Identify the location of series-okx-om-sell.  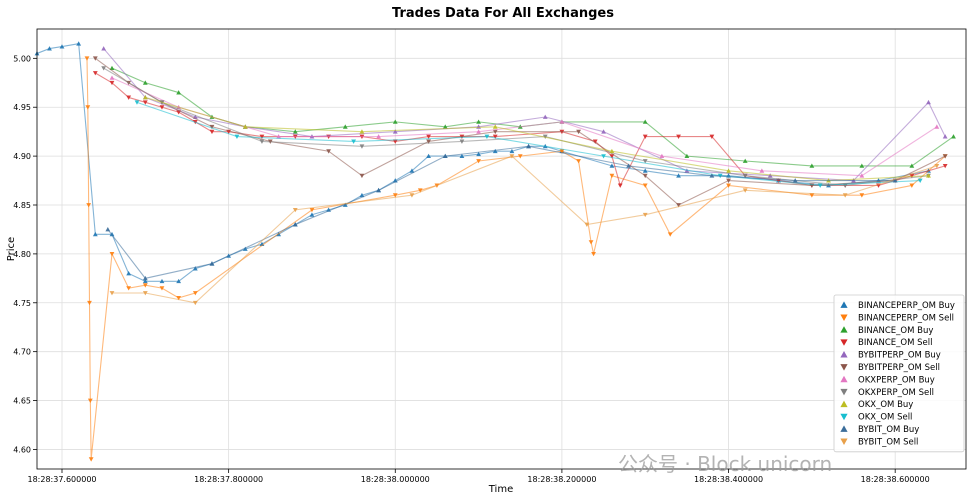
(528, 144).